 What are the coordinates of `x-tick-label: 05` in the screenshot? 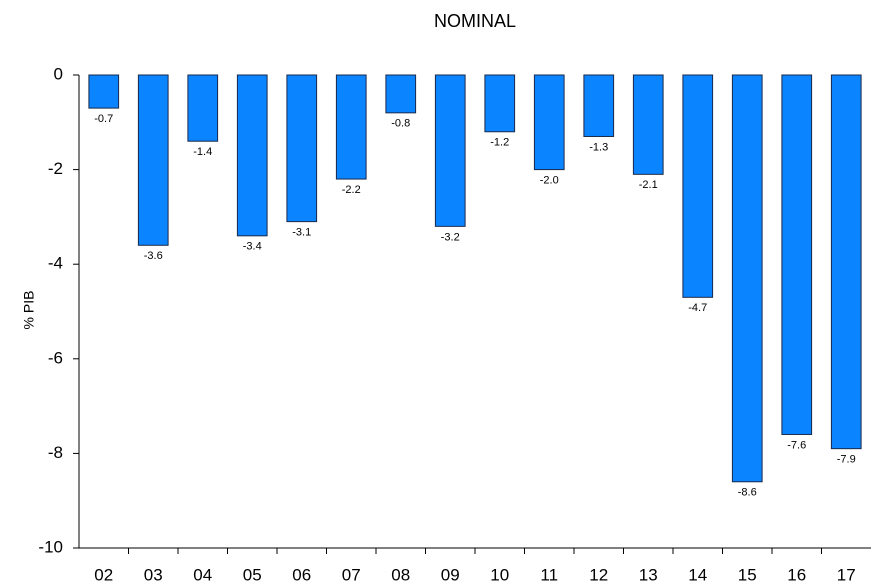 It's located at (252, 574).